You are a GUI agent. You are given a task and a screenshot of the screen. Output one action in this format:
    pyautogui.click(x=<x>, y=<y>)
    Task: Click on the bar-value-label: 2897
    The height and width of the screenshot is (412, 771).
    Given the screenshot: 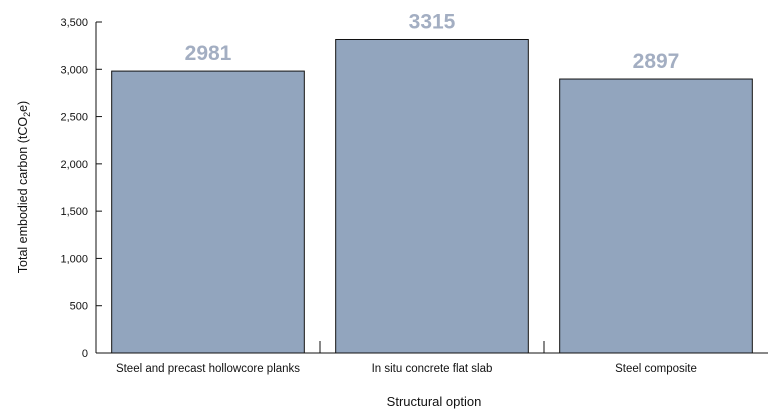 What is the action you would take?
    pyautogui.click(x=656, y=61)
    